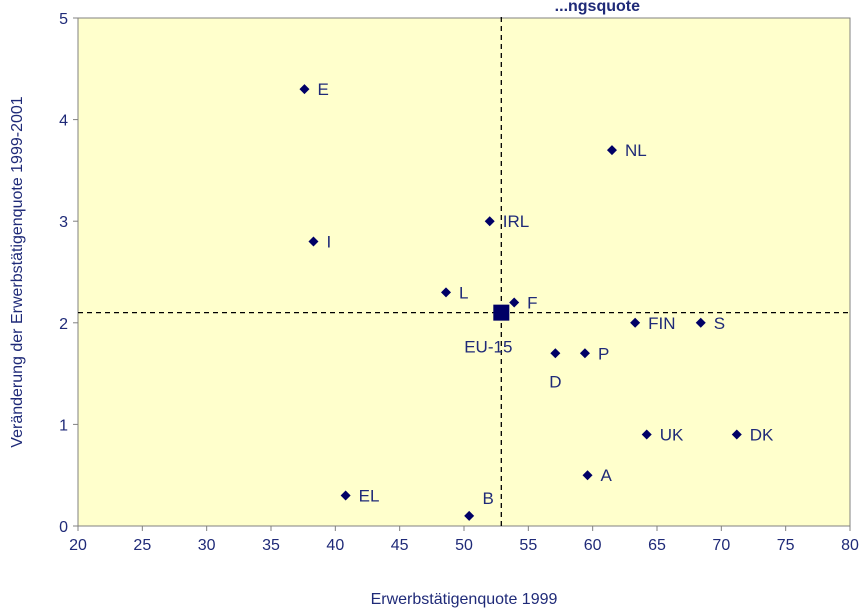 The height and width of the screenshot is (613, 864). I want to click on y-tick-label: 5, so click(63, 19).